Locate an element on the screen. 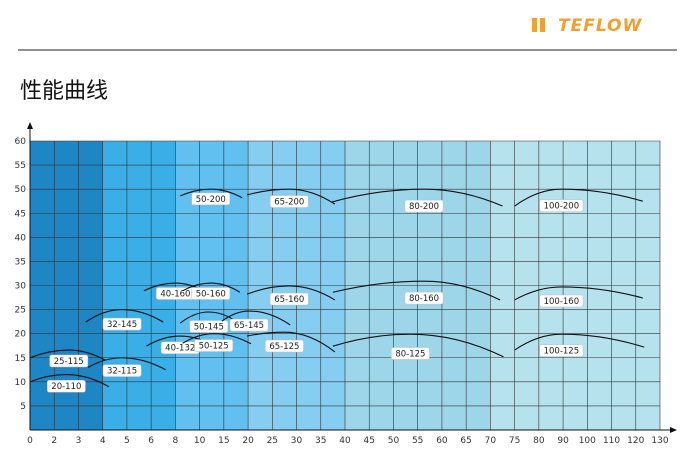 This screenshot has height=468, width=695. x-tick-label: 30 is located at coordinates (297, 441).